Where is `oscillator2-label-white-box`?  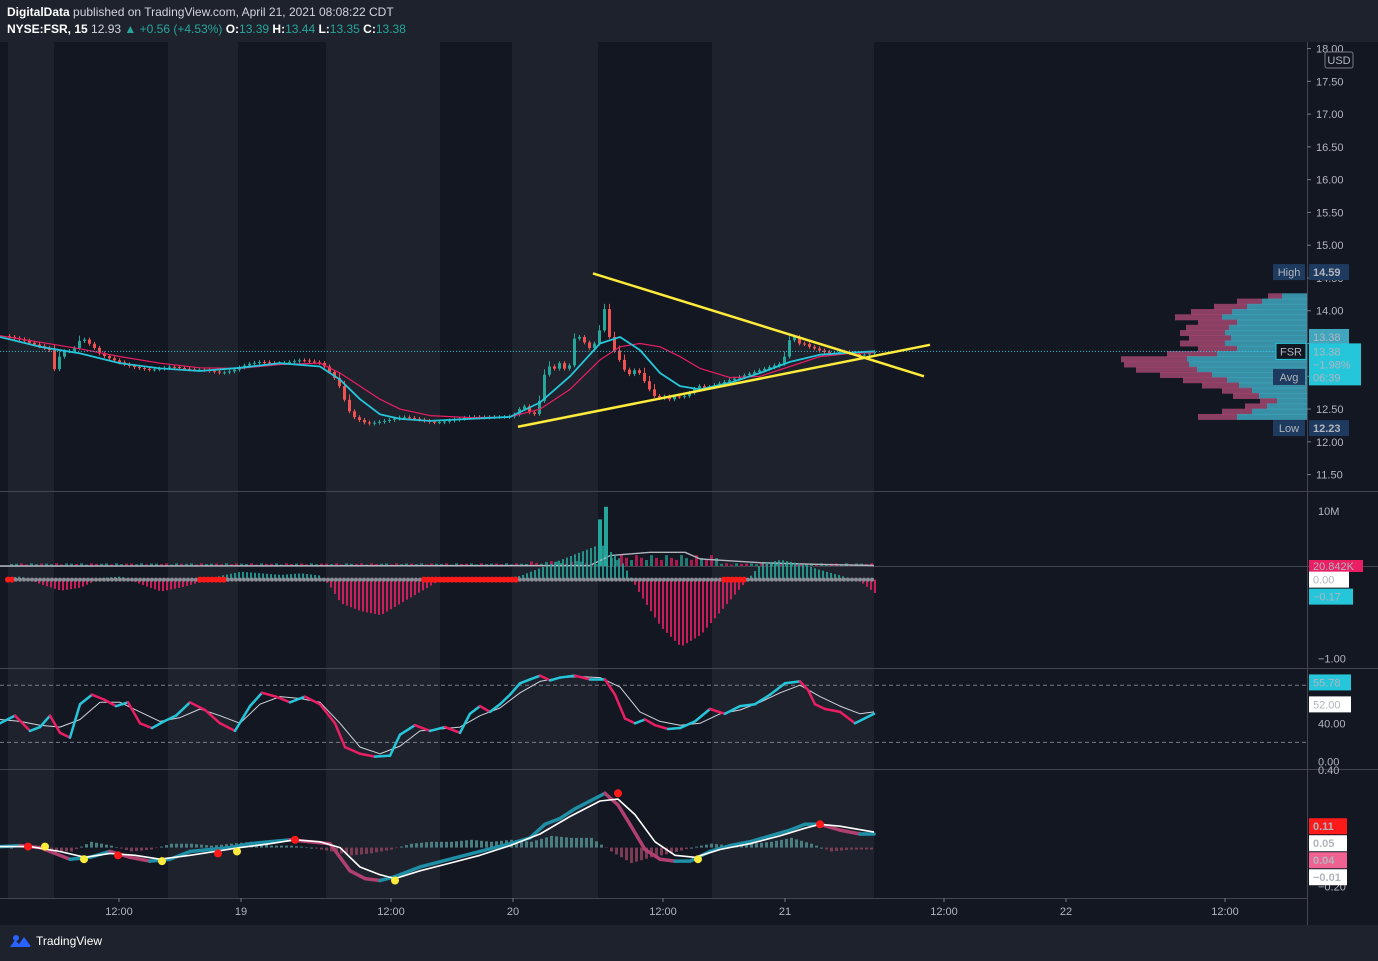 oscillator2-label-white-box is located at coordinates (1328, 843).